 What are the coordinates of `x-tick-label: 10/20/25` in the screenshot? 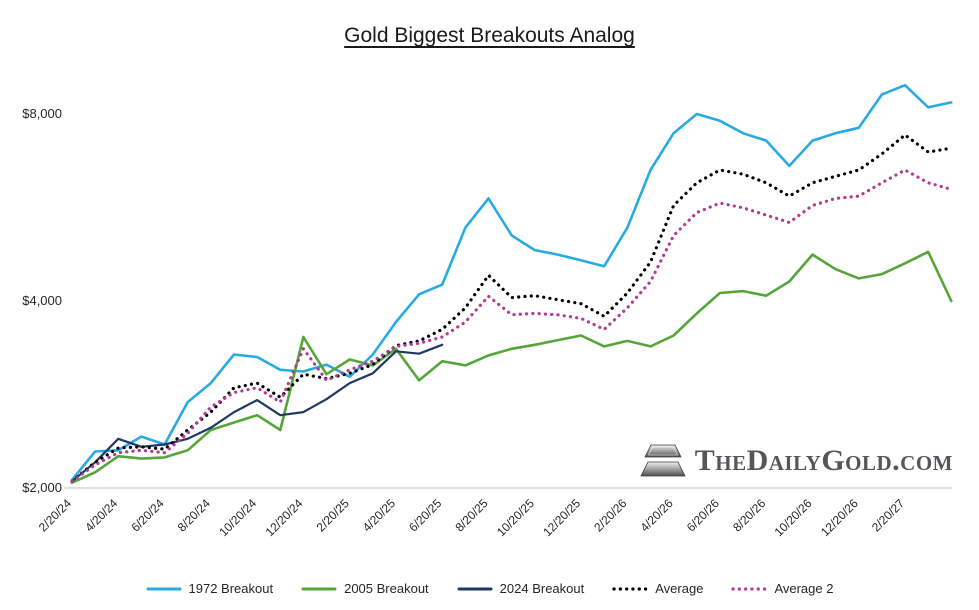 It's located at (515, 517).